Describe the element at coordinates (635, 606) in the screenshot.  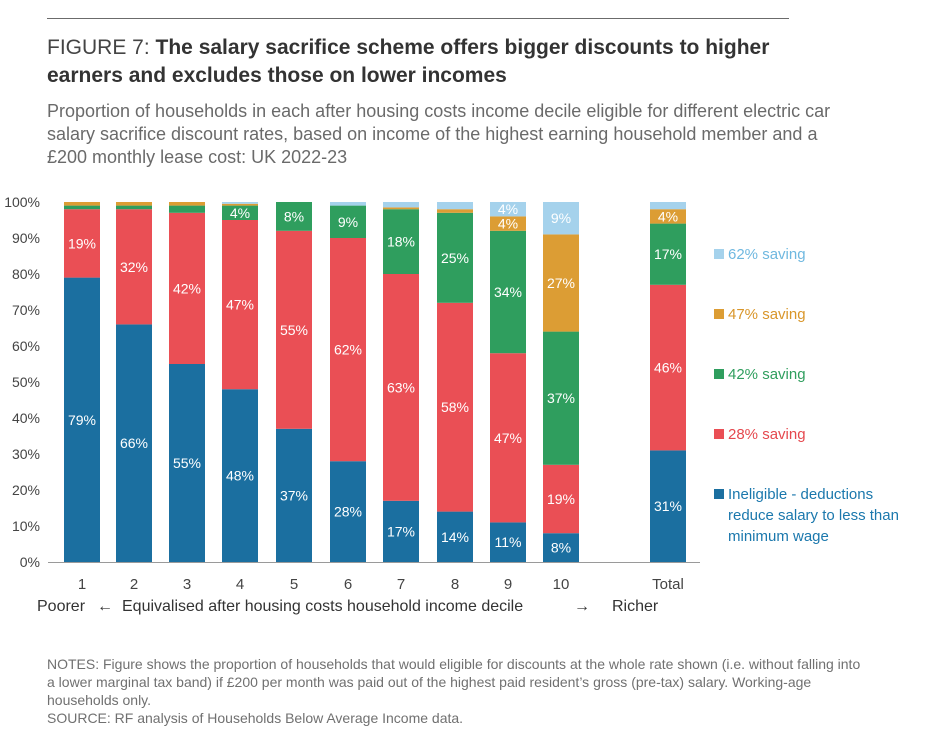
I see `axis-richer-label: Richer` at that location.